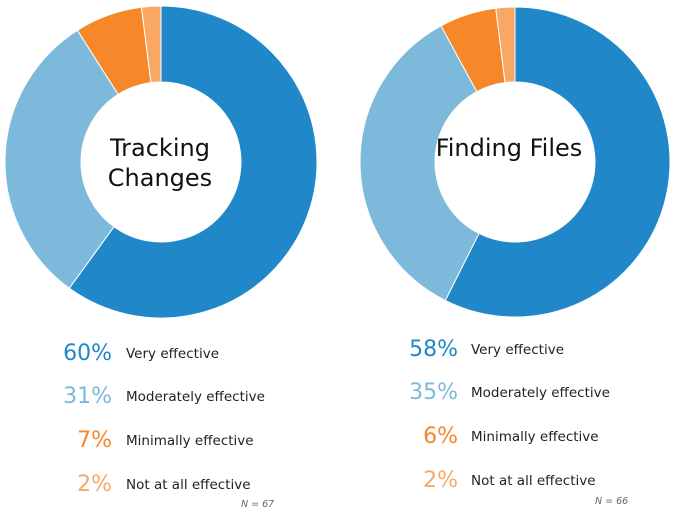 Image resolution: width=675 pixels, height=530 pixels. What do you see at coordinates (258, 504) in the screenshot?
I see `sample-size-note: N = 67` at bounding box center [258, 504].